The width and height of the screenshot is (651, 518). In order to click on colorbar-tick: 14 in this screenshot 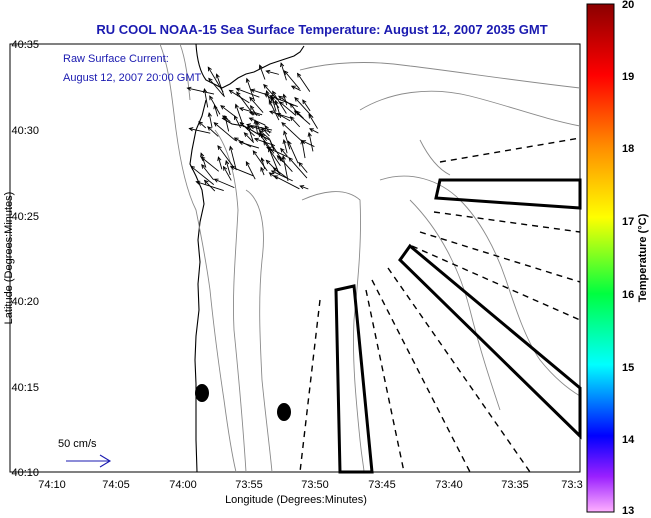, I will do `click(628, 440)`.